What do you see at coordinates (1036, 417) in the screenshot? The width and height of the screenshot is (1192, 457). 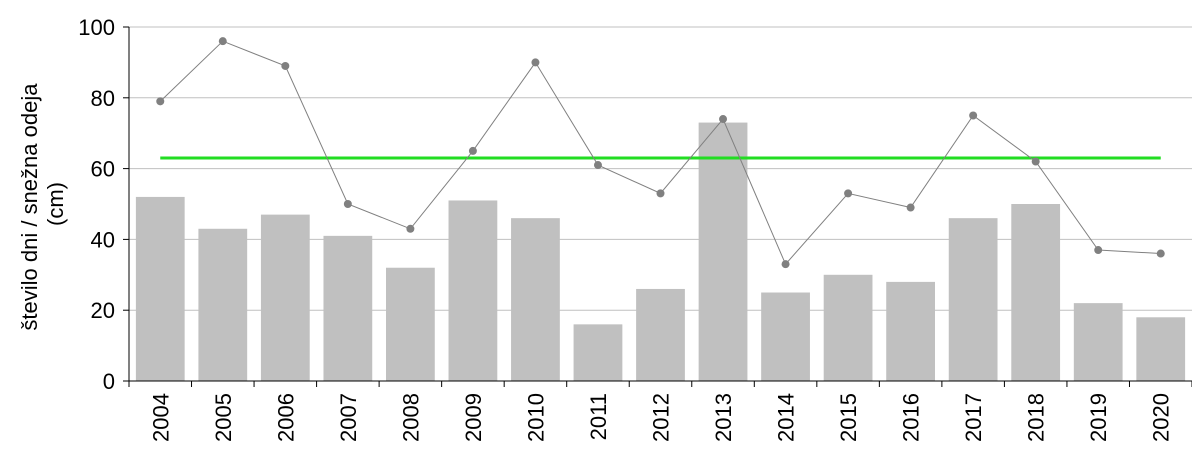 I see `x-tick-label: 2018` at bounding box center [1036, 417].